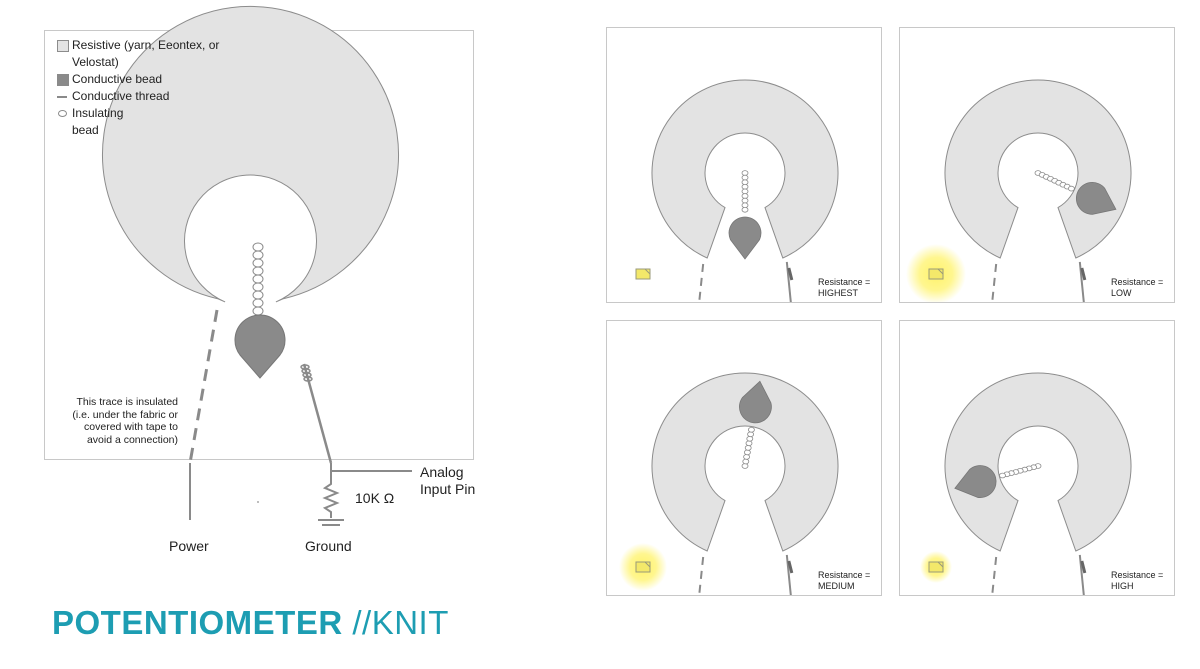 Image resolution: width=1200 pixels, height=669 pixels. I want to click on state-panel-low: Resistance = LOW, so click(1037, 165).